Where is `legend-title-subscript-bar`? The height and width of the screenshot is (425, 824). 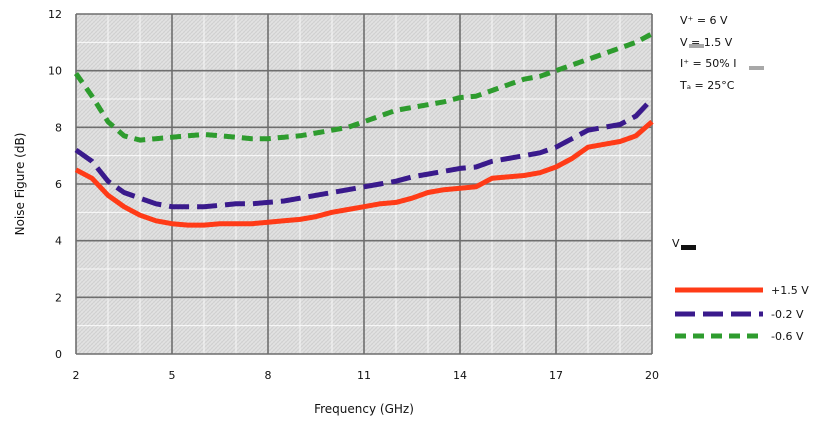 legend-title-subscript-bar is located at coordinates (688, 247).